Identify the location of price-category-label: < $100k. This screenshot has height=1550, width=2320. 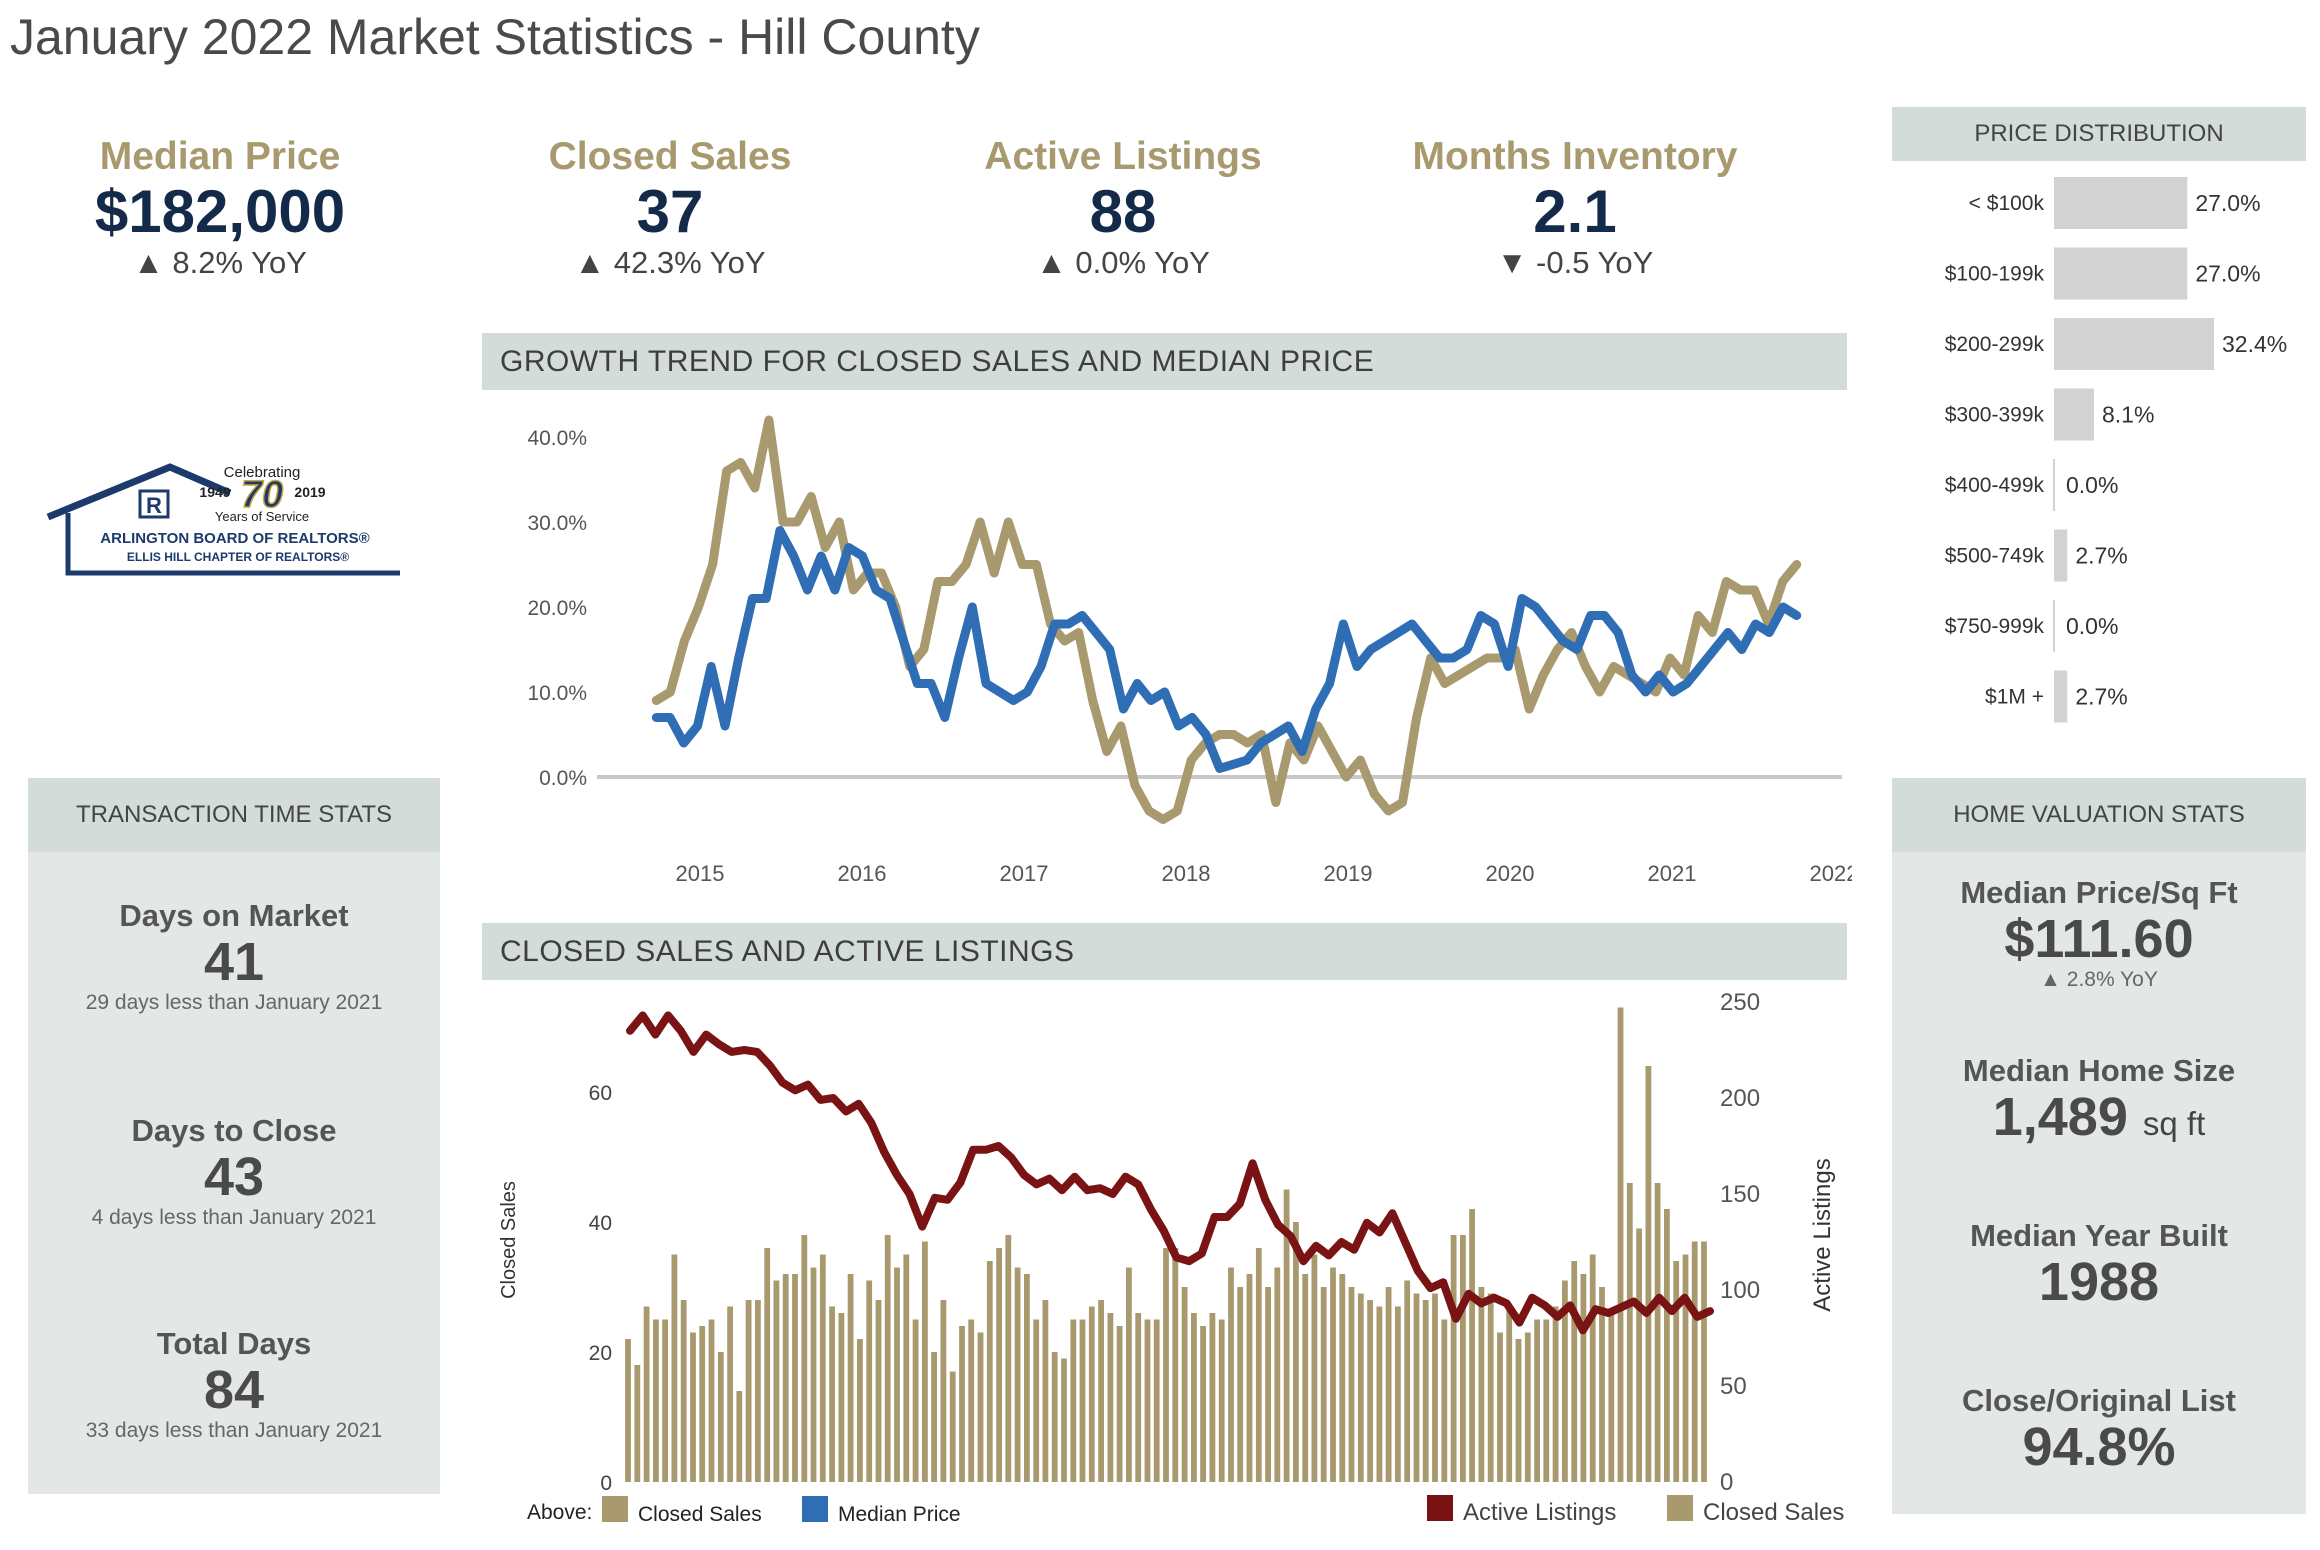
(2007, 203).